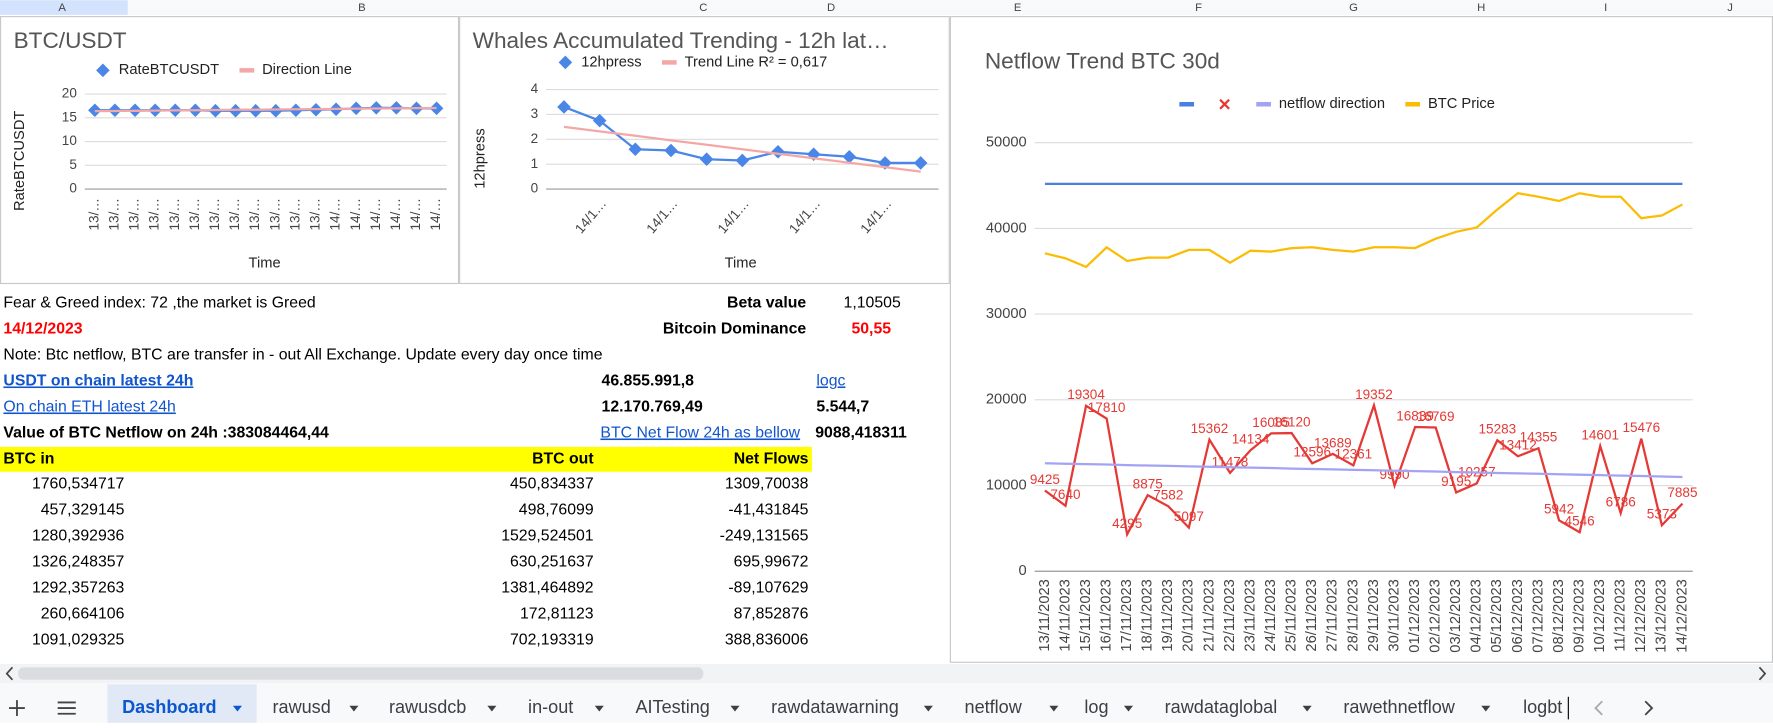  Describe the element at coordinates (886, 7) in the screenshot. I see `column-header-band` at that location.